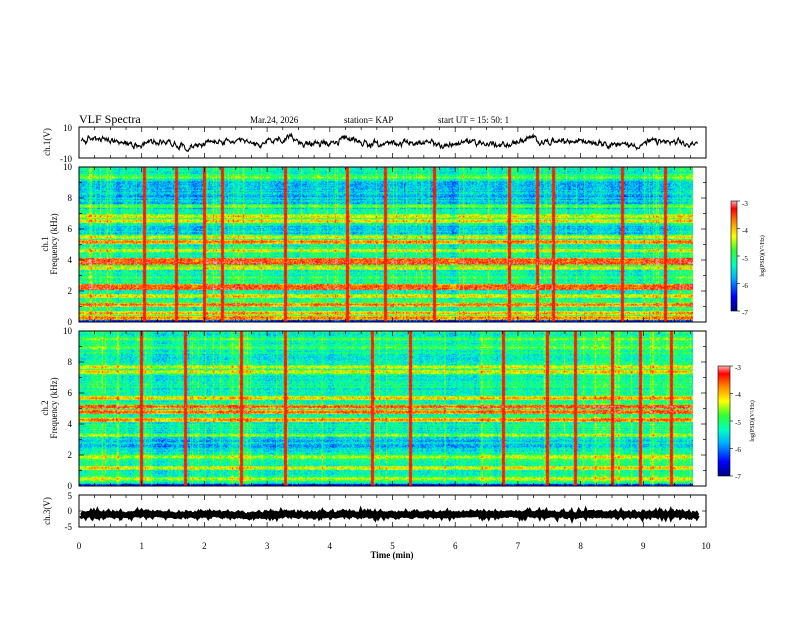 The width and height of the screenshot is (792, 617). Describe the element at coordinates (70, 229) in the screenshot. I see `ch1-ytick-6: 6` at that location.